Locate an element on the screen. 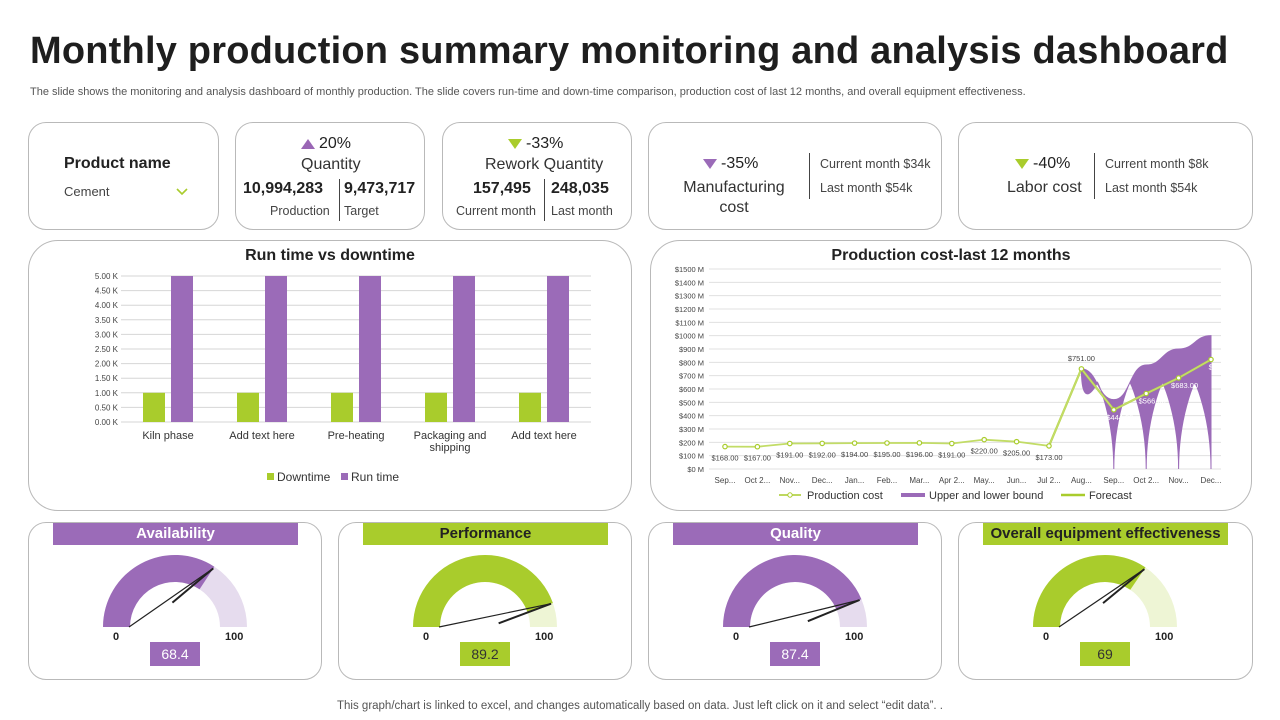 Image resolution: width=1280 pixels, height=720 pixels. gauge-card-availability: Availability 0 100 68.4 is located at coordinates (175, 601).